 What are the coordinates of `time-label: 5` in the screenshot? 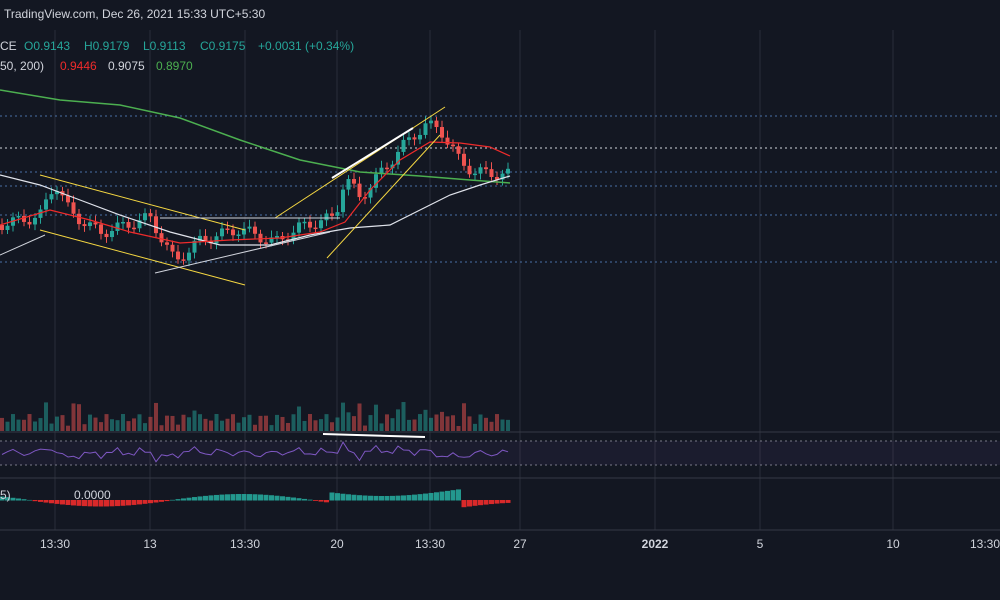 It's located at (760, 544).